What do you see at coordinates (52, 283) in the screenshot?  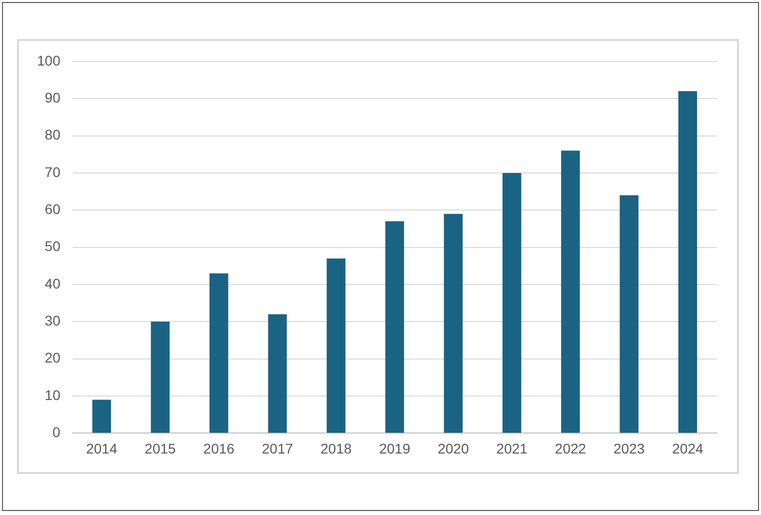 I see `y-tick-label: 40` at bounding box center [52, 283].